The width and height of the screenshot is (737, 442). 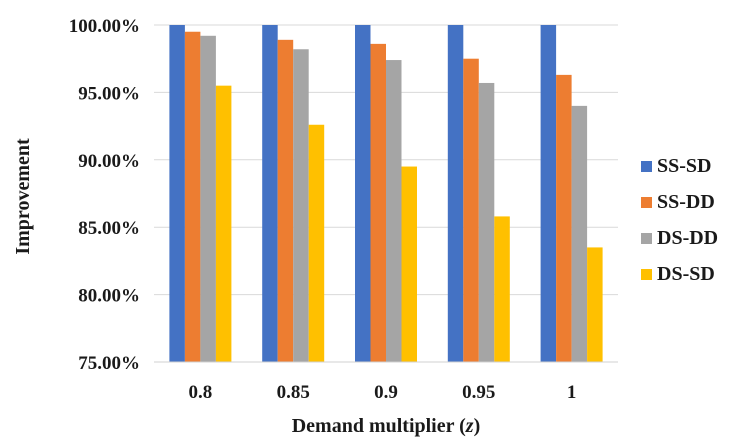 What do you see at coordinates (223, 223) in the screenshot?
I see `bar-ds-sd-0.8` at bounding box center [223, 223].